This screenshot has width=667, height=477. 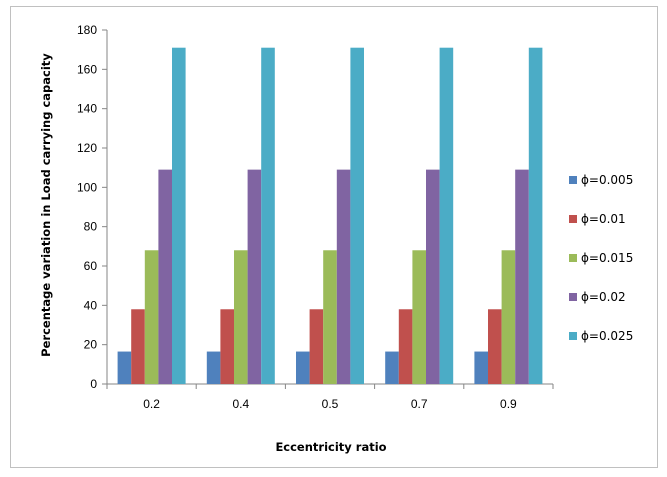 I want to click on x-tick-label: 0.7, so click(x=419, y=404).